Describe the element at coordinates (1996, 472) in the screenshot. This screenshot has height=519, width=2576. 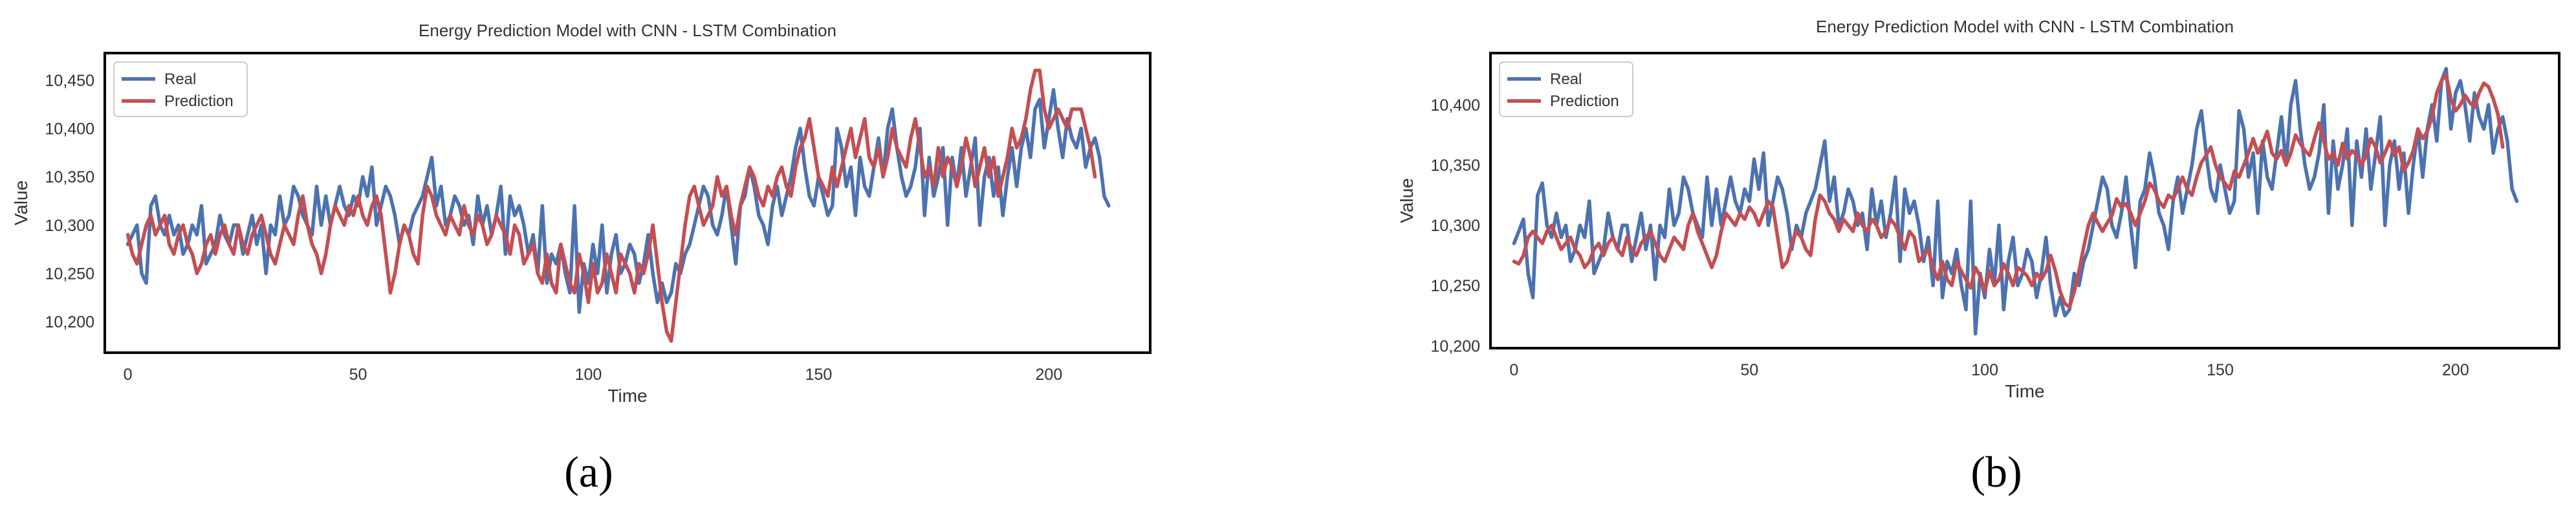
I see `panel-caption: (b)` at that location.